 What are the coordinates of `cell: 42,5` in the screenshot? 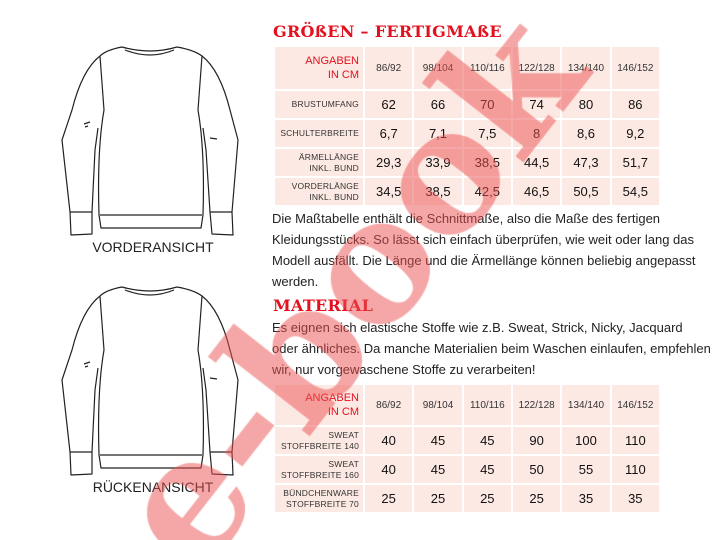 It's located at (487, 191).